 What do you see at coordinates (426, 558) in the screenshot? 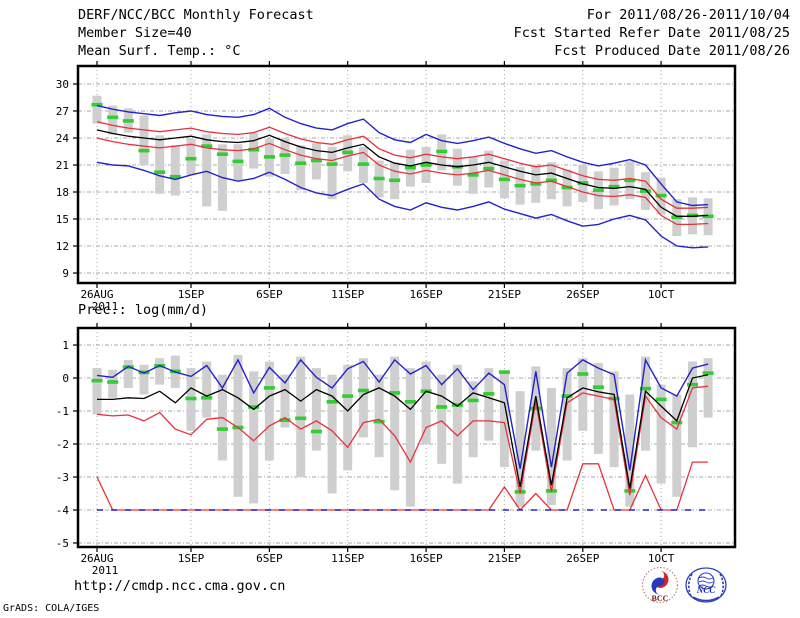
I see `x-axis-label: 16SEP` at bounding box center [426, 558].